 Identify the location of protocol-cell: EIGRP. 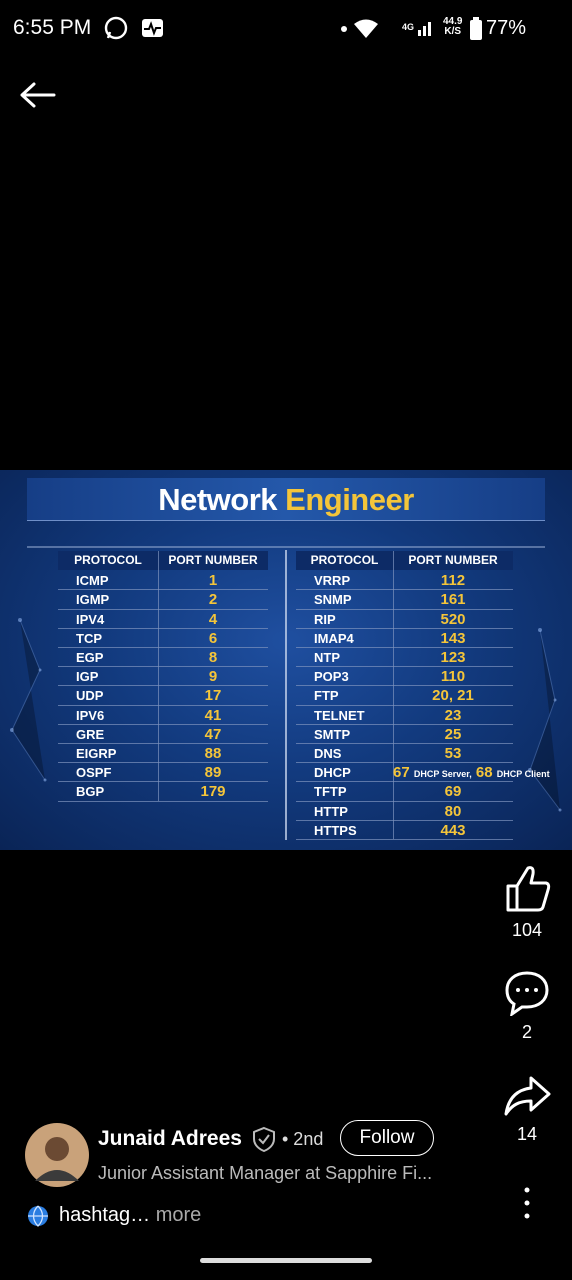
(96, 753).